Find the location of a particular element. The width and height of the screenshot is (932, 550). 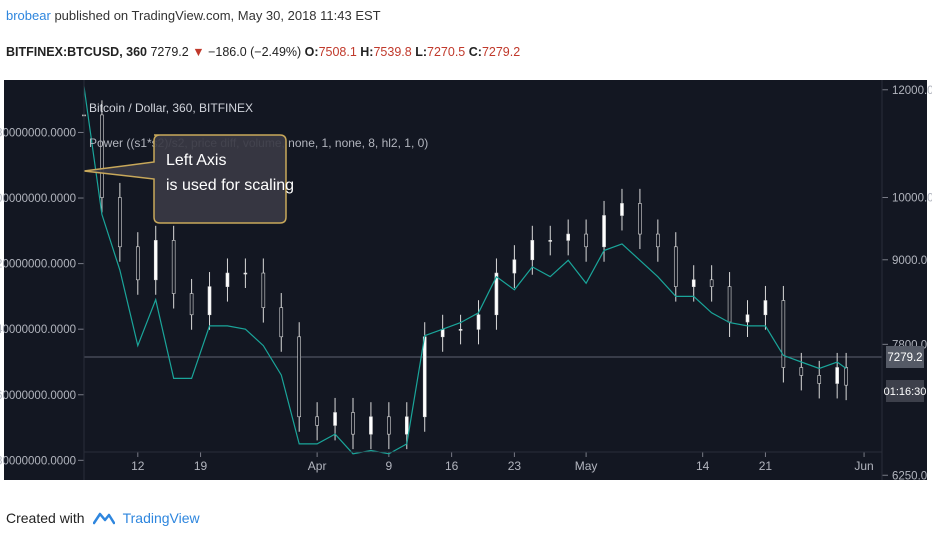

countdown-badge-text: 01:16:30 is located at coordinates (905, 392).